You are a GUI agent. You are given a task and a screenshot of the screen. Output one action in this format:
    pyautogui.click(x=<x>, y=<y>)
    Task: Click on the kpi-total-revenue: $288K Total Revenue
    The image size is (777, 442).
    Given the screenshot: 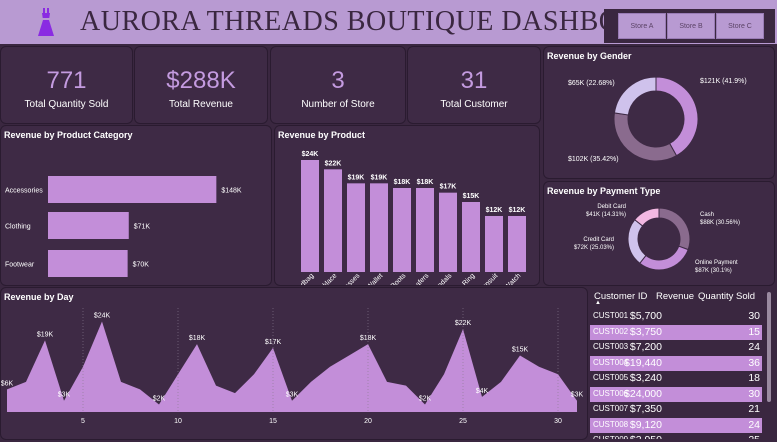 What is the action you would take?
    pyautogui.click(x=201, y=85)
    